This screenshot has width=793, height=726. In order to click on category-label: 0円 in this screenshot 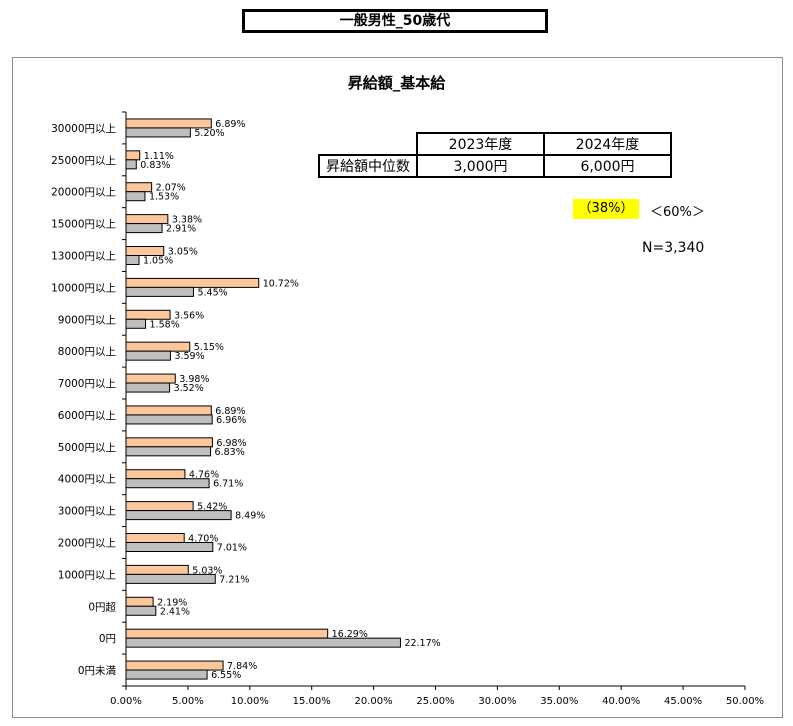, I will do `click(107, 639)`.